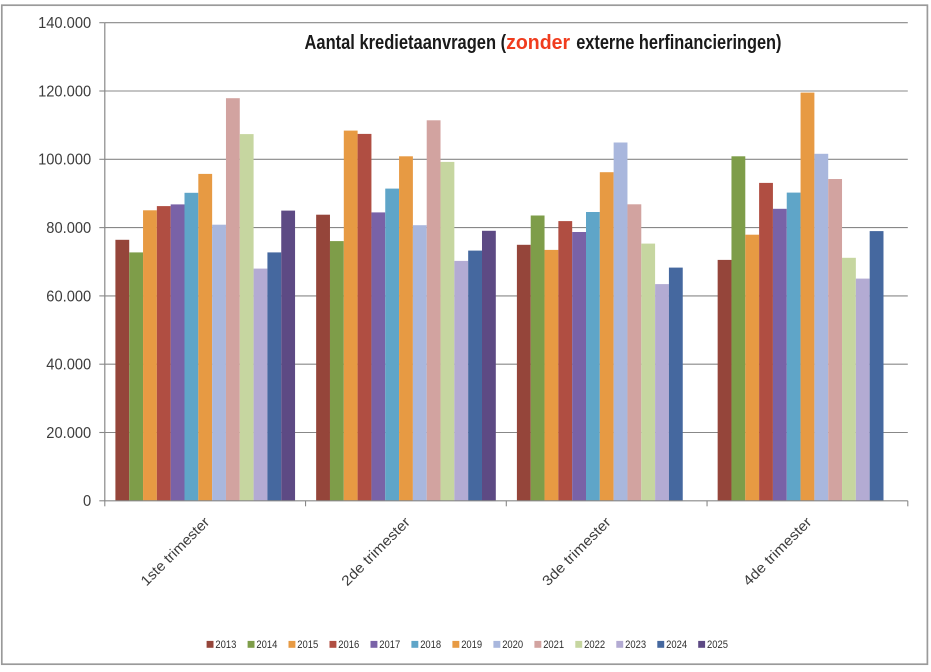 This screenshot has width=931, height=672. Describe the element at coordinates (68, 228) in the screenshot. I see `svg-text: 80.000` at that location.